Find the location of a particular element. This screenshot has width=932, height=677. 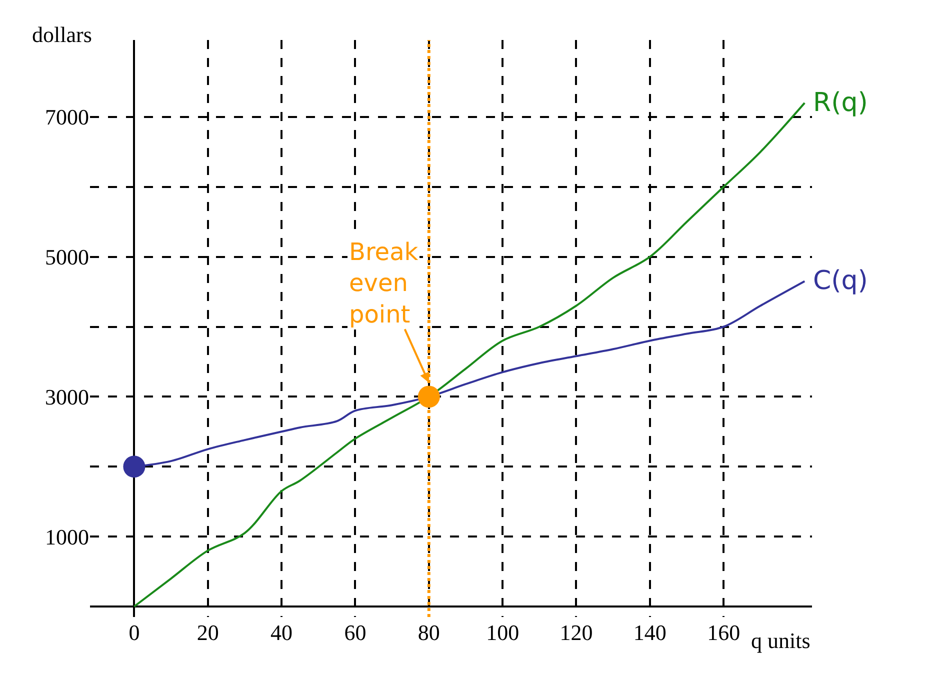

x-tick-label: 0 is located at coordinates (134, 632).